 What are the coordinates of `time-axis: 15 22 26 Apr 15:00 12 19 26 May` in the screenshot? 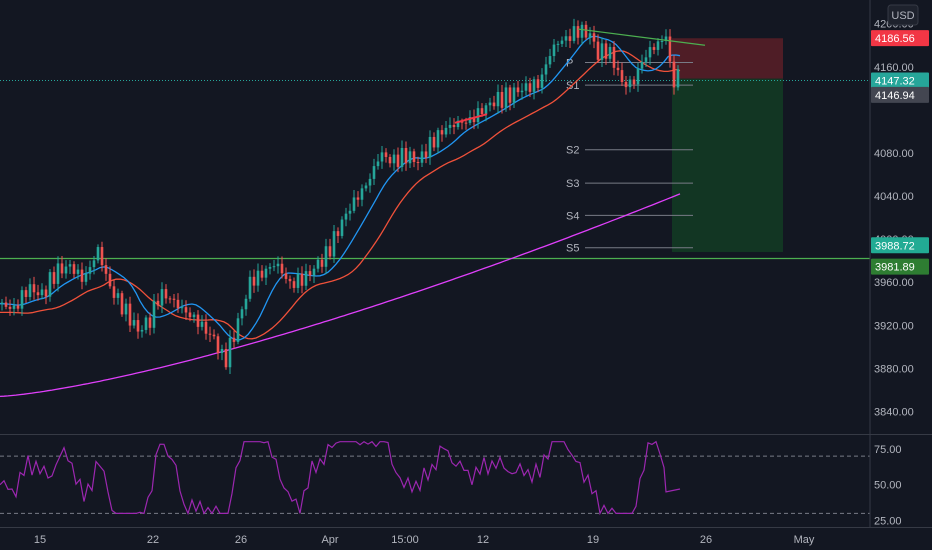 It's located at (466, 537).